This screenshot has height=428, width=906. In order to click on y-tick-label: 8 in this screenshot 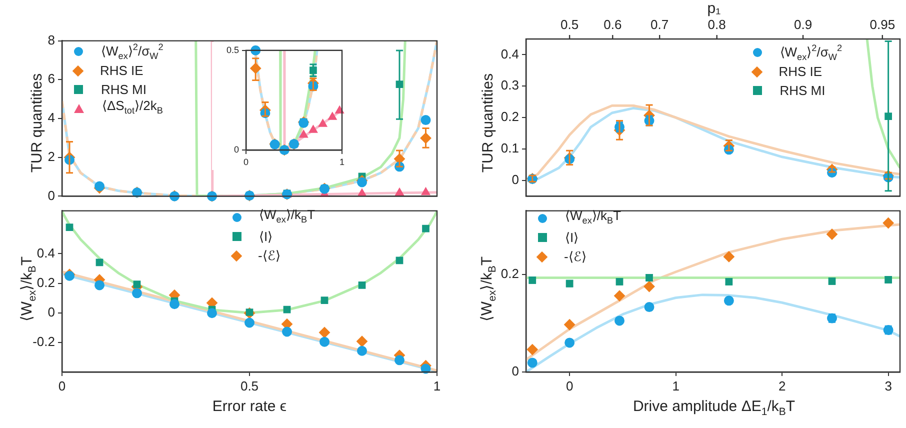, I will do `click(51, 40)`.